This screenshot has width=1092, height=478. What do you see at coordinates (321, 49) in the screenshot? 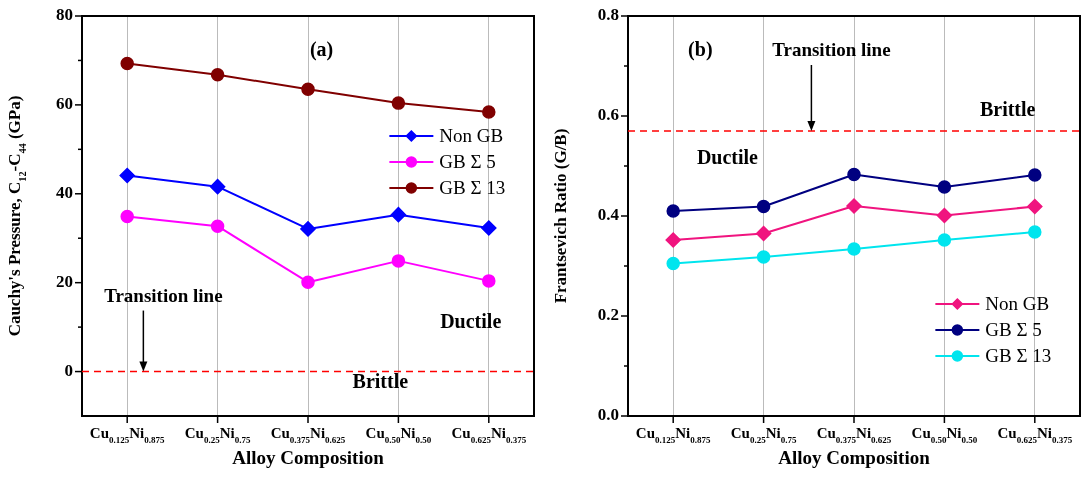
I see `annotation: (a)` at bounding box center [321, 49].